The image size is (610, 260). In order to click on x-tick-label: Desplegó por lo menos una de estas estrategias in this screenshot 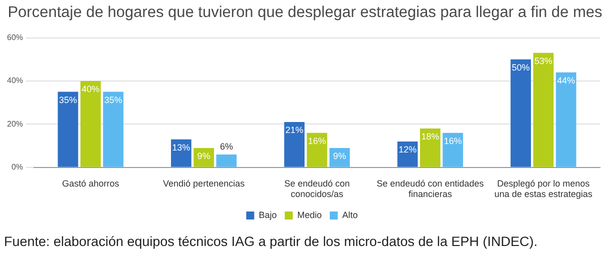, I will do `click(543, 189)`.